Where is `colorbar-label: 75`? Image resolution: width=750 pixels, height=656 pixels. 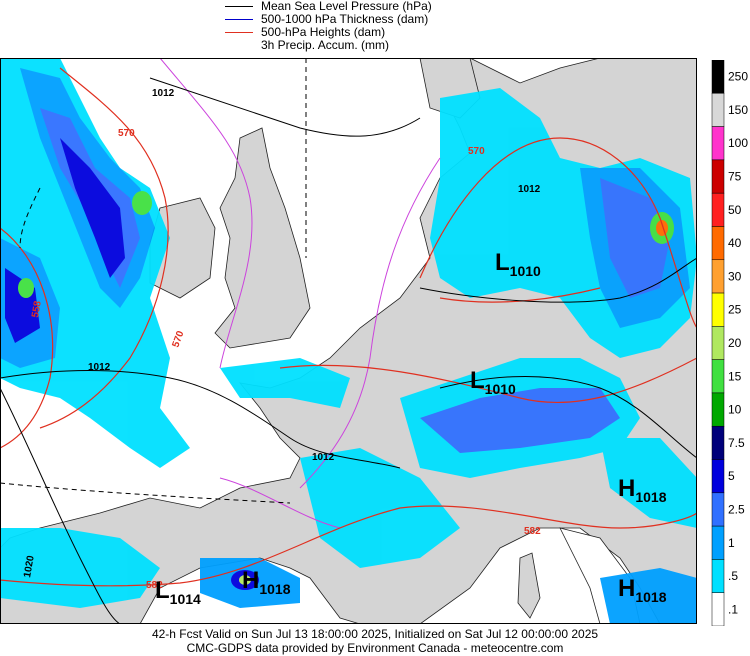 colorbar-label: 75 is located at coordinates (735, 177).